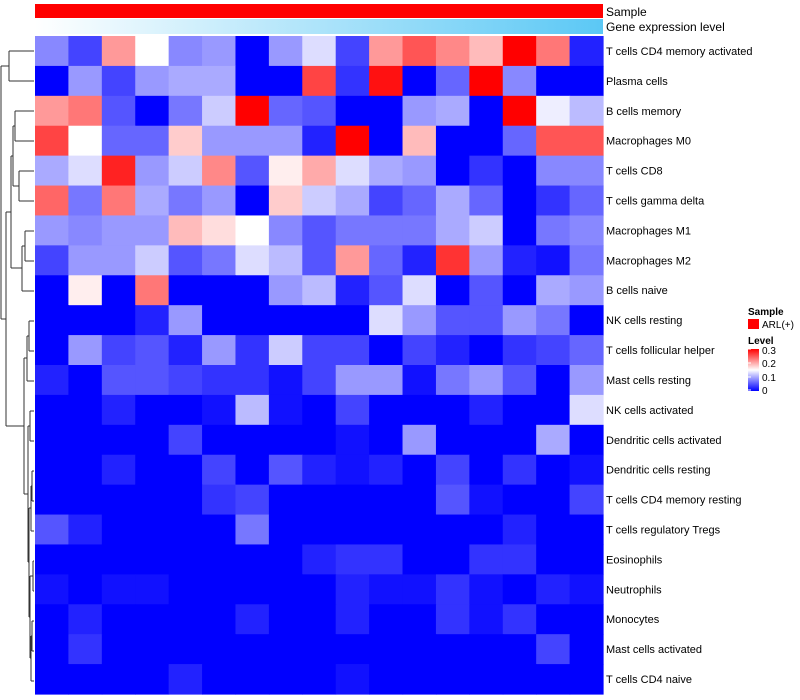  What do you see at coordinates (319, 26) in the screenshot?
I see `gene-expression-annotation-bar` at bounding box center [319, 26].